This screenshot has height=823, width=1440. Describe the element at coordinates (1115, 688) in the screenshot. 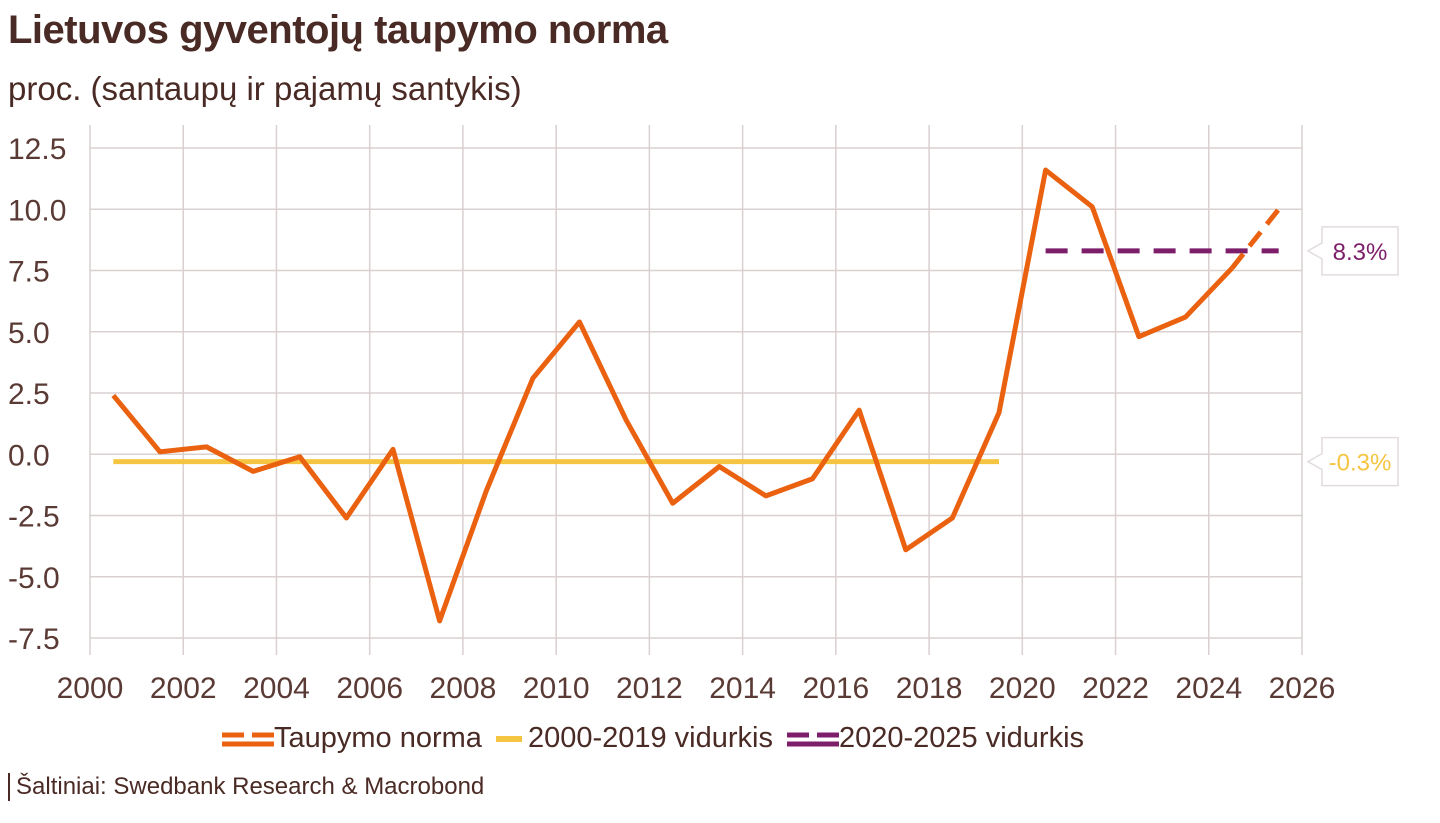

I see `x-tick-label: 2022` at that location.